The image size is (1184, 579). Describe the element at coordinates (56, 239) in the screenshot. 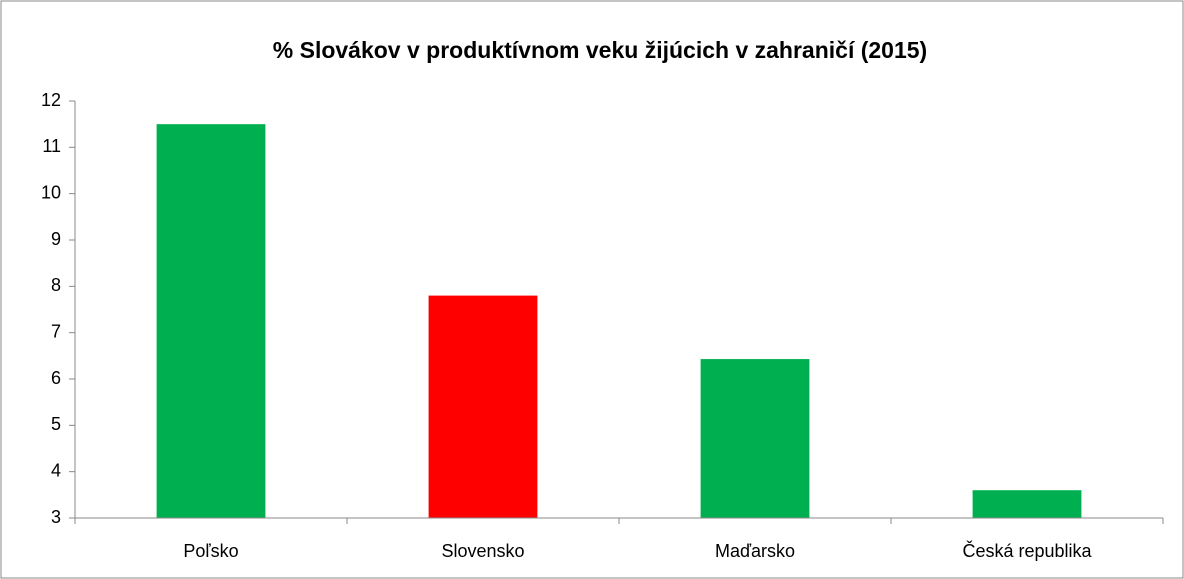

I see `y-tick-label: 9` at that location.